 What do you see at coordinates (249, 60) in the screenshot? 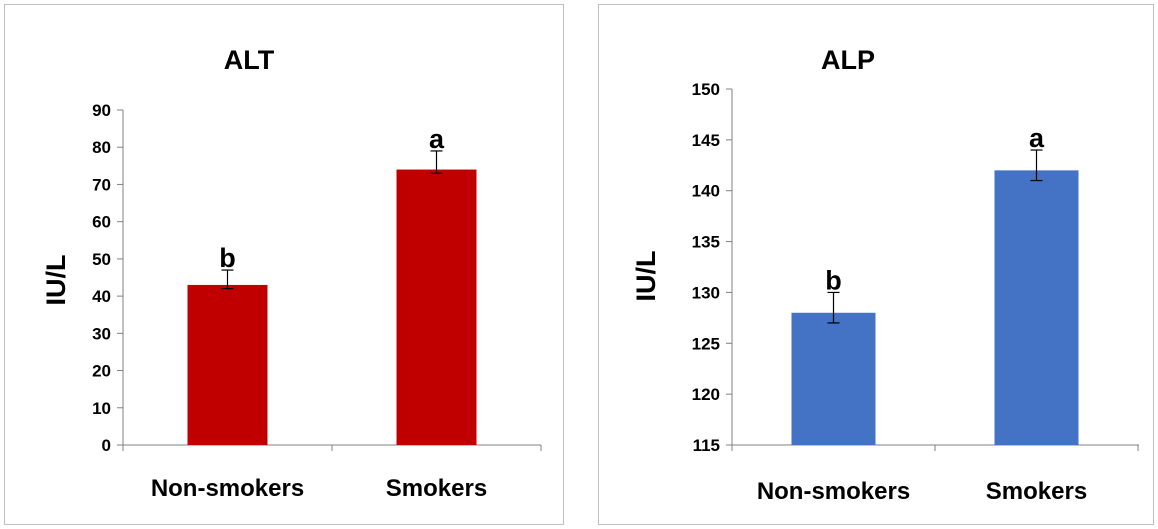
I see `alt-chart-title: ALT` at bounding box center [249, 60].